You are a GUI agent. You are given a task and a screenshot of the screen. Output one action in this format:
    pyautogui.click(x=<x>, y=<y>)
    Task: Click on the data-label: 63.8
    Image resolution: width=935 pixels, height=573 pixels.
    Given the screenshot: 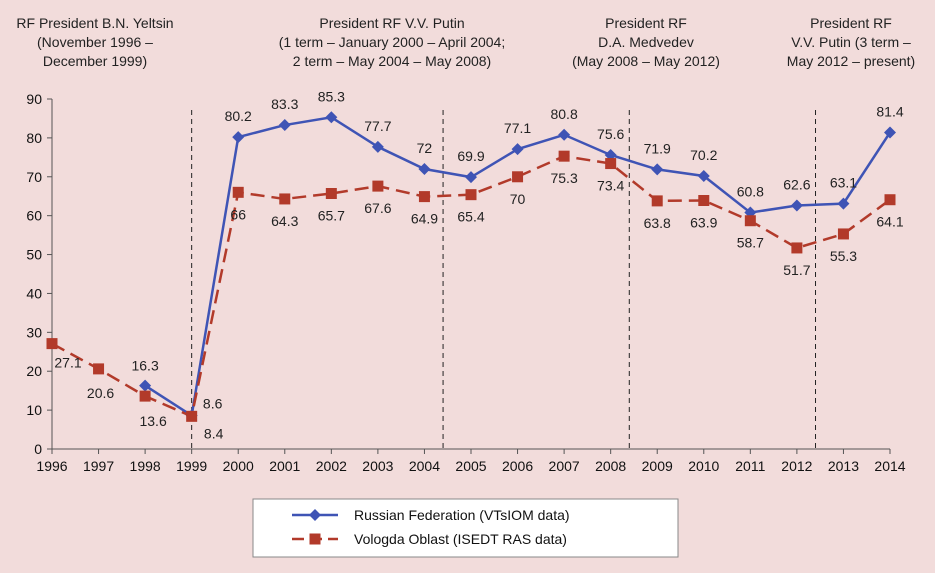 What is the action you would take?
    pyautogui.click(x=657, y=223)
    